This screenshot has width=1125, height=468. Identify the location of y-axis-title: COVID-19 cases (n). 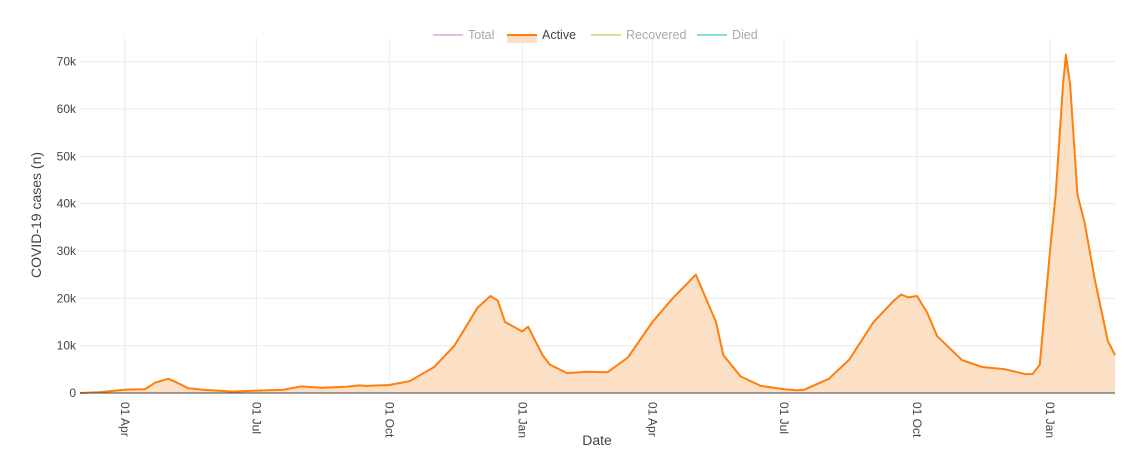
(36, 215).